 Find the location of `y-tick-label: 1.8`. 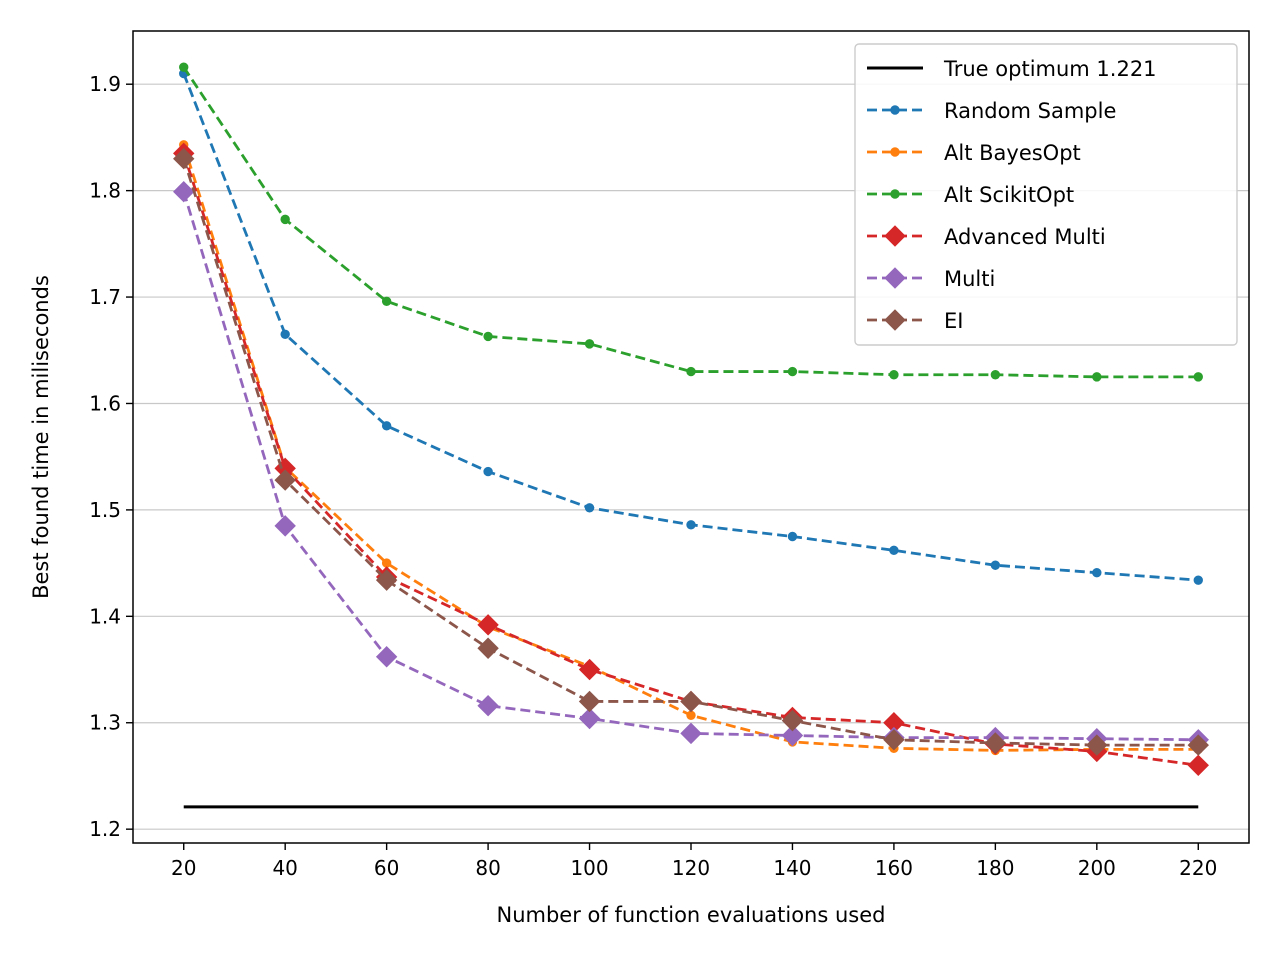

y-tick-label: 1.8 is located at coordinates (105, 191).